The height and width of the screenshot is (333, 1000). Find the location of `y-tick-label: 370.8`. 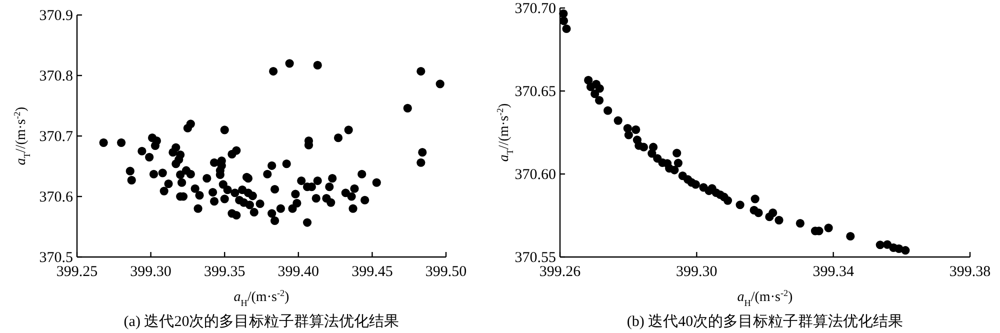

y-tick-label: 370.8 is located at coordinates (56, 76).